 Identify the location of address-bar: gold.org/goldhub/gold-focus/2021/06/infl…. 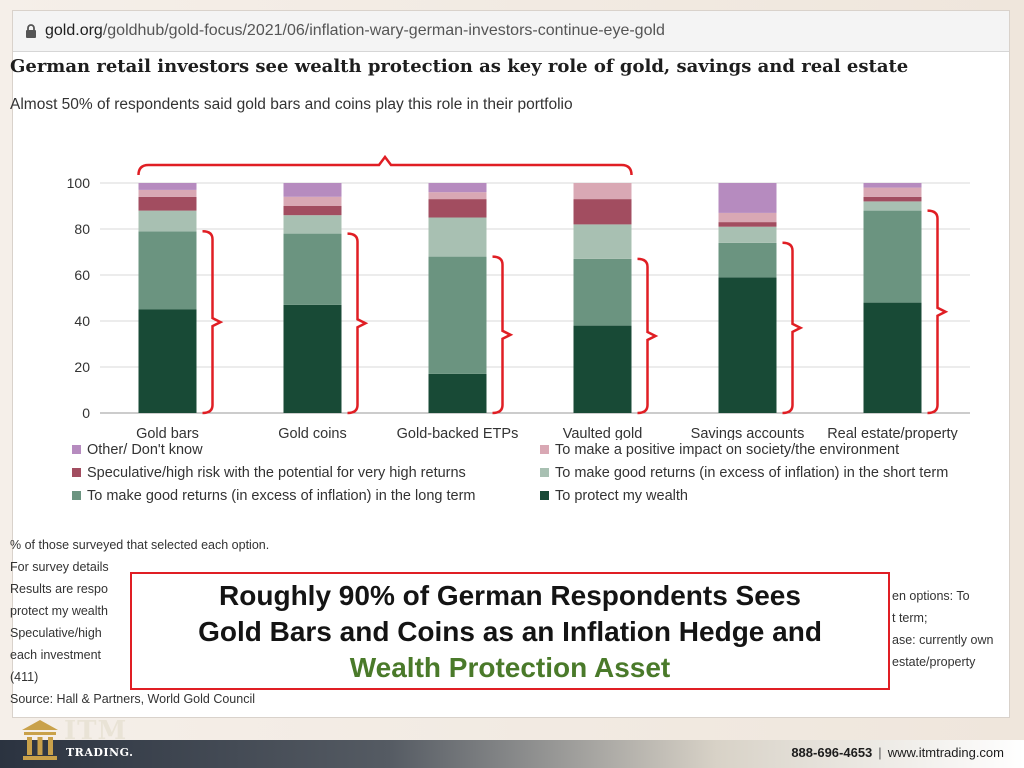
(511, 31).